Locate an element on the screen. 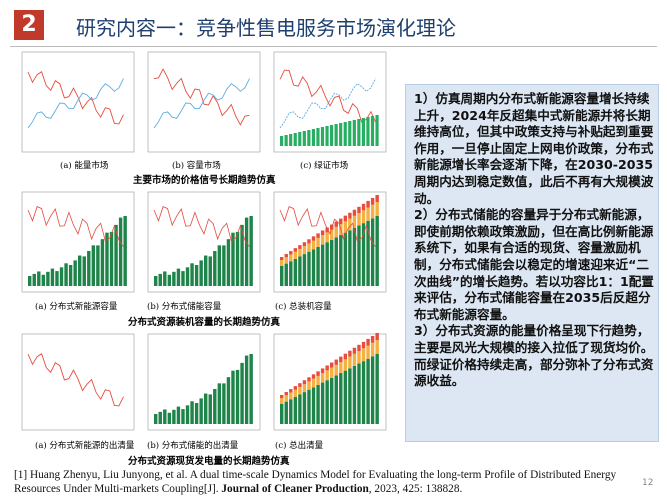 Image resolution: width=667 pixels, height=500 pixels. mini-chart-frame is located at coordinates (204, 102).